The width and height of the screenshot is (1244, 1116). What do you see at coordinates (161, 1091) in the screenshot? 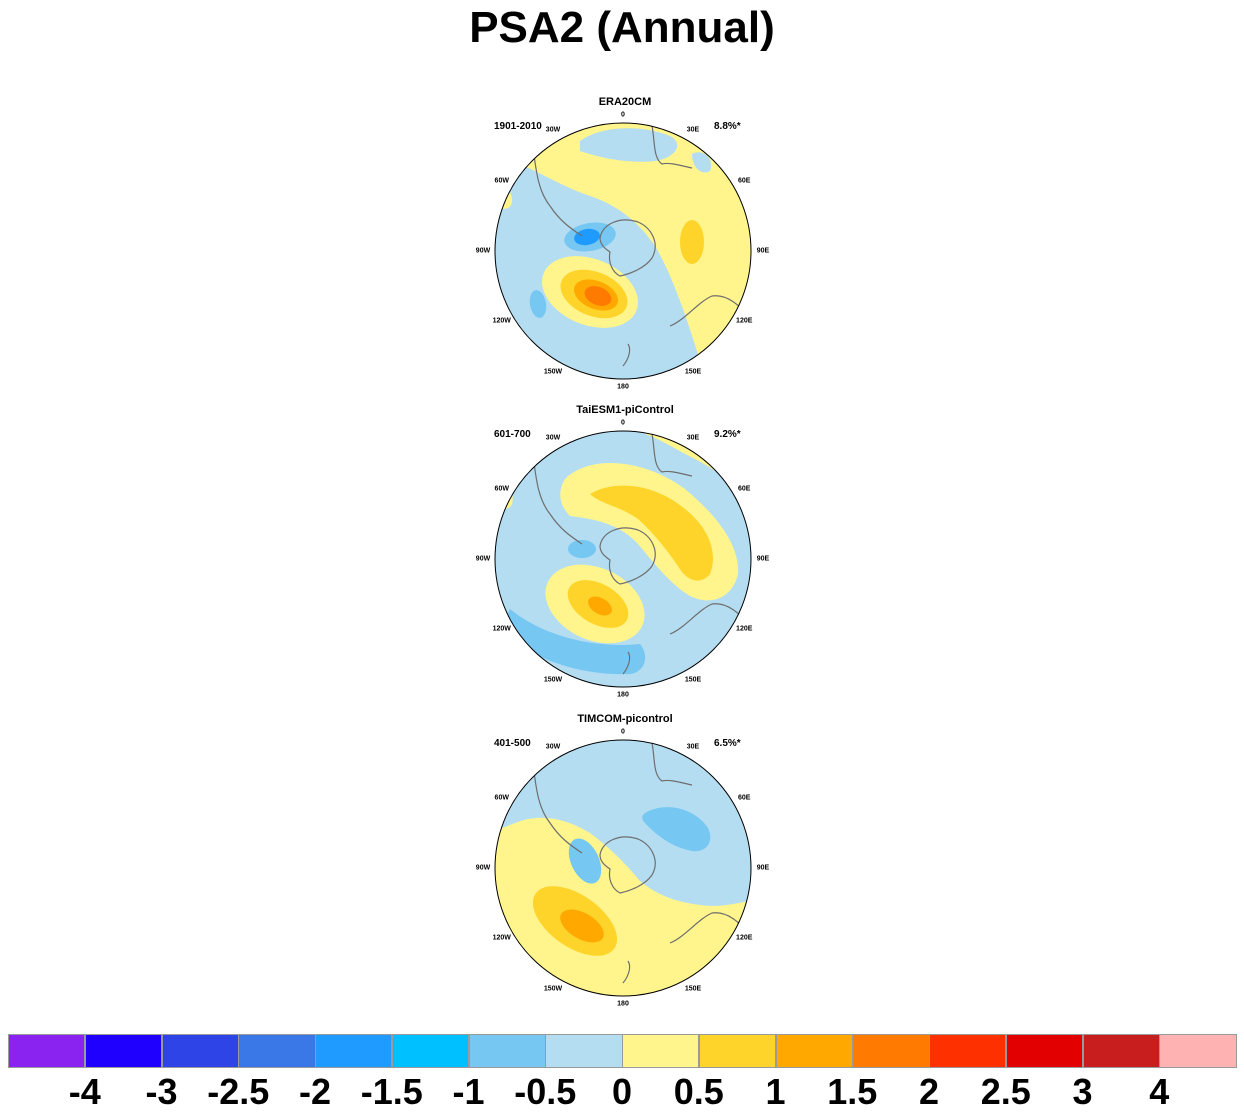
I see `colorbar-tick-label: -3` at bounding box center [161, 1091].